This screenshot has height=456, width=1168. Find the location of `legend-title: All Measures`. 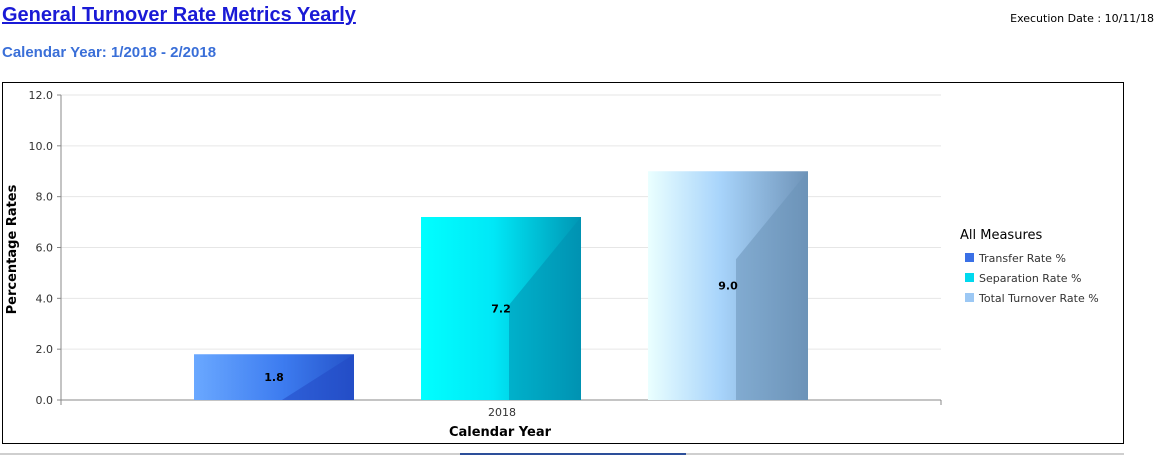

legend-title: All Measures is located at coordinates (1001, 235).